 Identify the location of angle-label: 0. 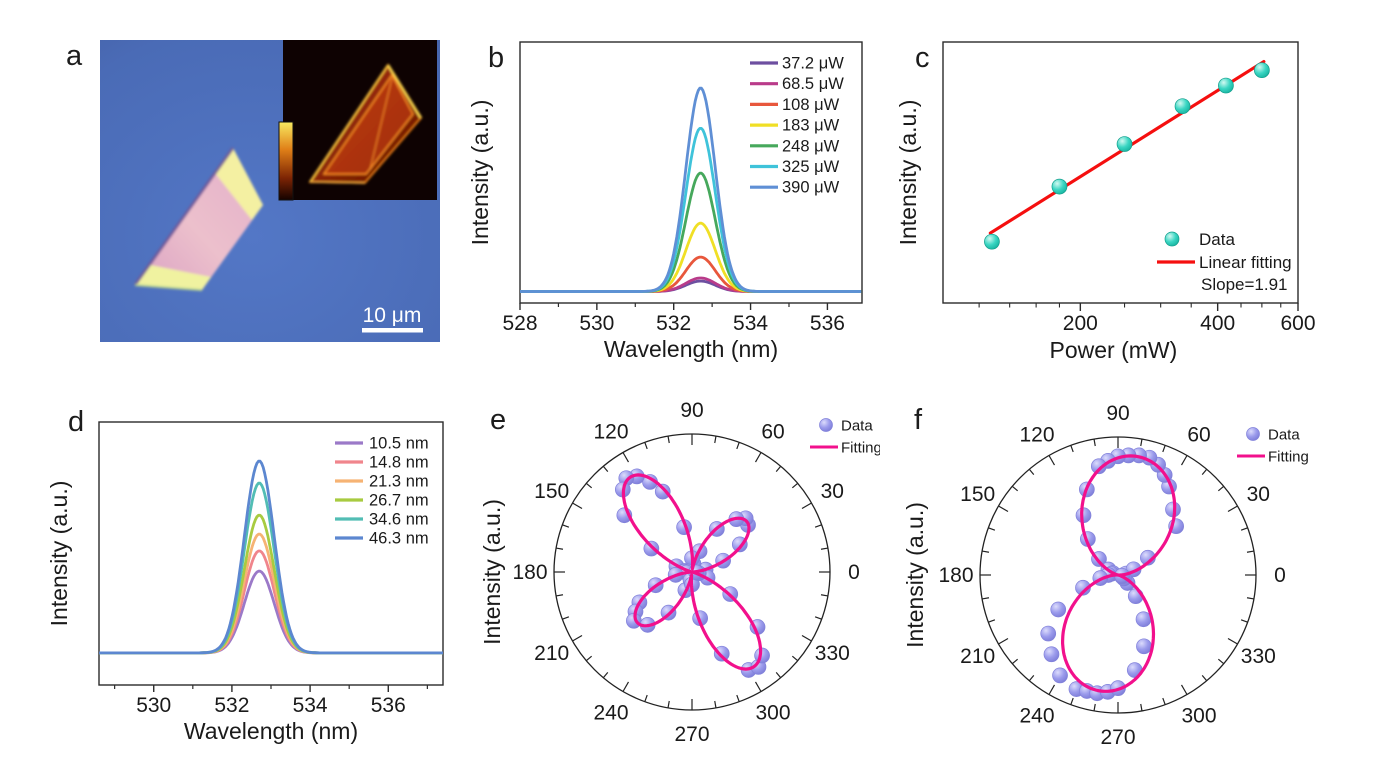
(1280, 575).